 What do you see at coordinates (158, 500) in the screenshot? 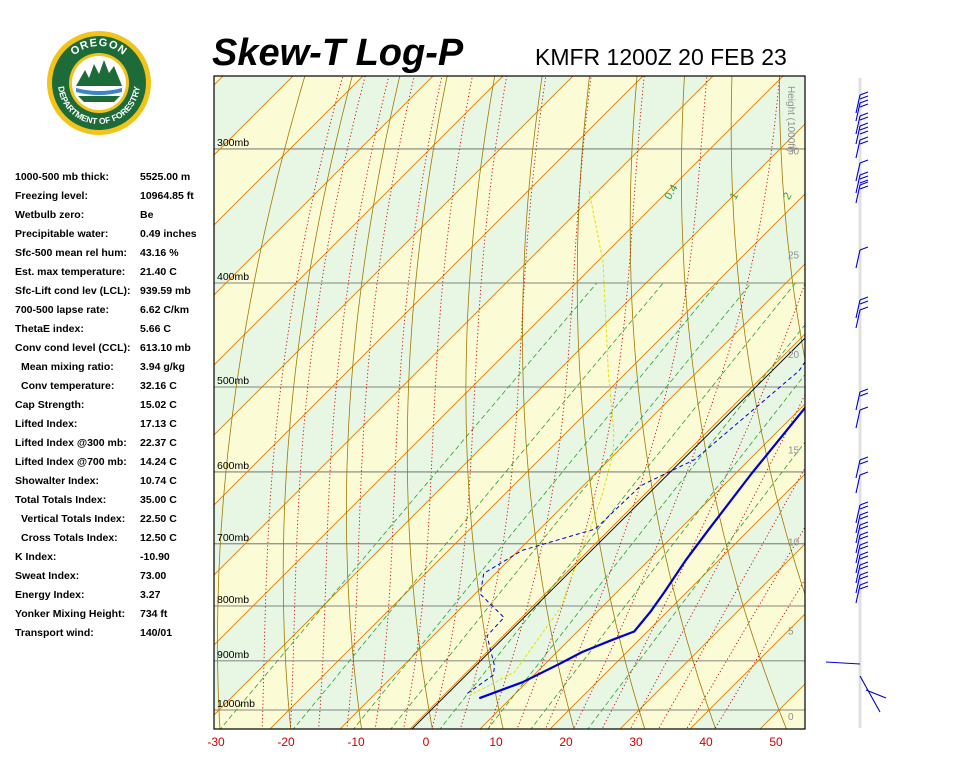
I see `index-value: 35.00 C` at bounding box center [158, 500].